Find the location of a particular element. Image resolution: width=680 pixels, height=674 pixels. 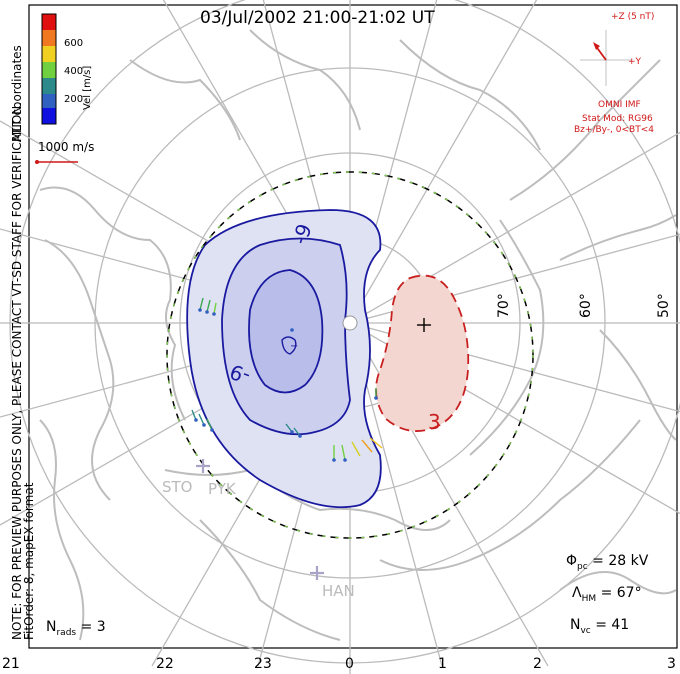

vector-origins is located at coordinates (286, 385).